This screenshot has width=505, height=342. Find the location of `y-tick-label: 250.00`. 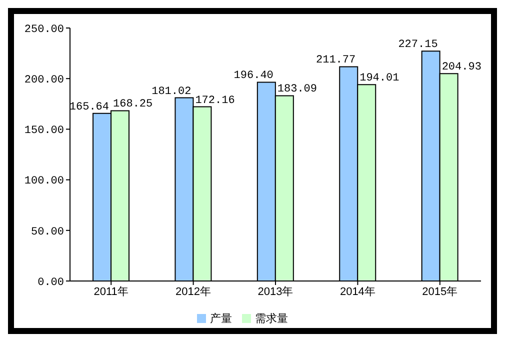

y-tick-label: 250.00 is located at coordinates (44, 30).